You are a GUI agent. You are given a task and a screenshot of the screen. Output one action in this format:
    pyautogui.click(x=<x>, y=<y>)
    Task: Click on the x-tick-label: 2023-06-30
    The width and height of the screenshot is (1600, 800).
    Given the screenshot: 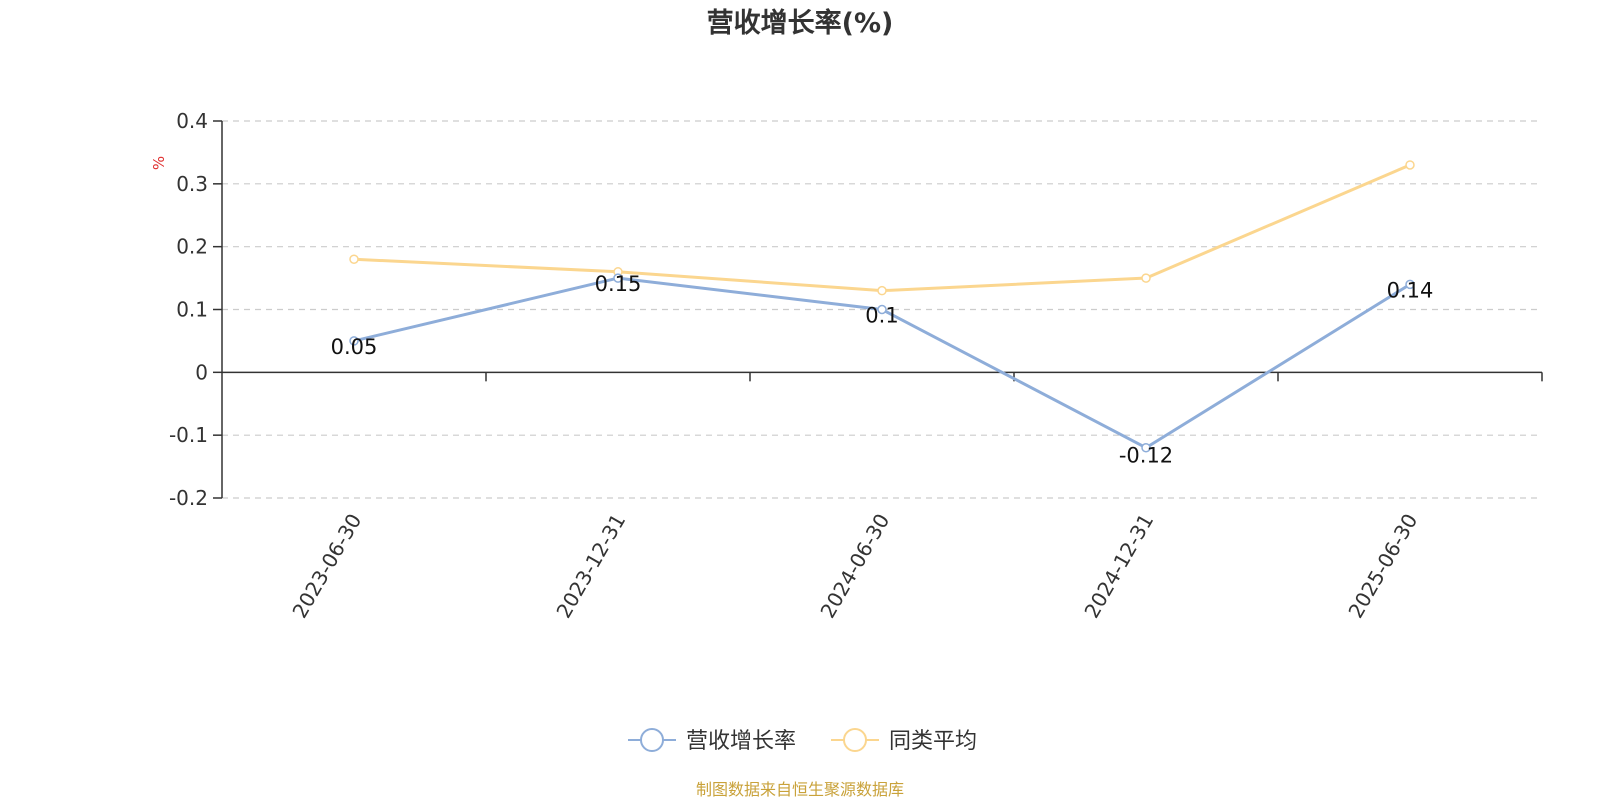 What is the action you would take?
    pyautogui.click(x=326, y=566)
    